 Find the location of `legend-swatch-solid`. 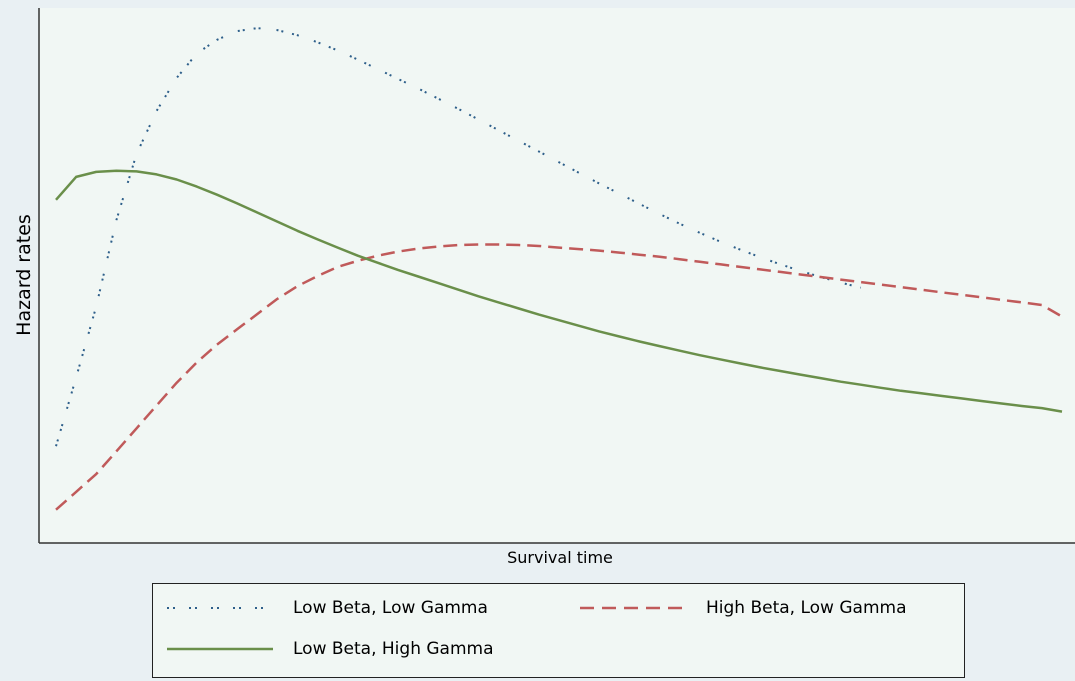

legend-swatch-solid is located at coordinates (220, 649).